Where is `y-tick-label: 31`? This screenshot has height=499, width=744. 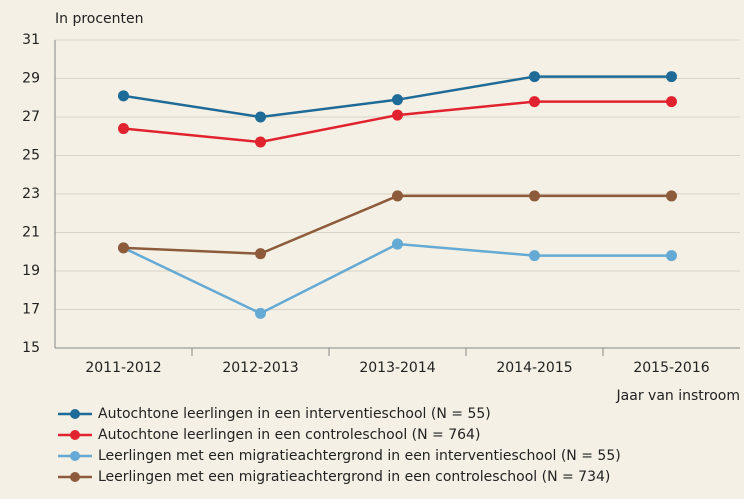
y-tick-label: 31 is located at coordinates (31, 40).